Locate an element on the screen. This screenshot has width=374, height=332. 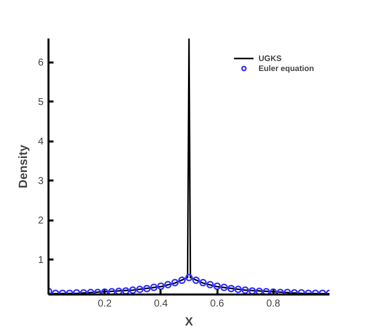
x-tick-label: 0.2 is located at coordinates (105, 304).